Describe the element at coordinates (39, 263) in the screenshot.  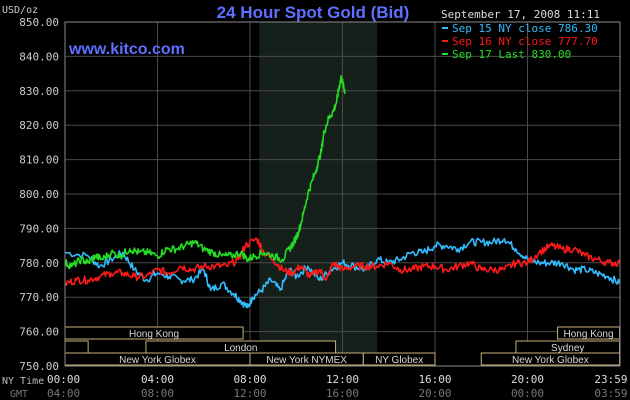
I see `y-tick-label: 780.00` at that location.